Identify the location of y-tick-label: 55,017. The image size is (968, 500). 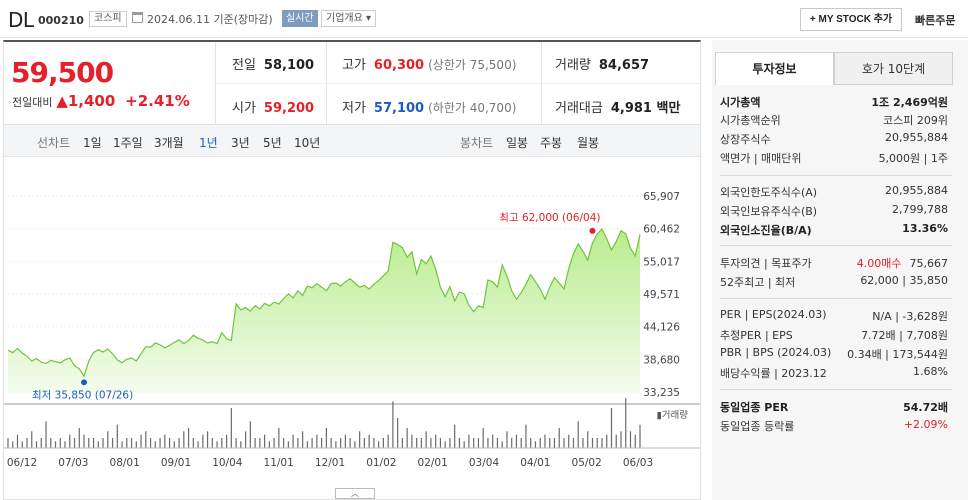
(661, 262).